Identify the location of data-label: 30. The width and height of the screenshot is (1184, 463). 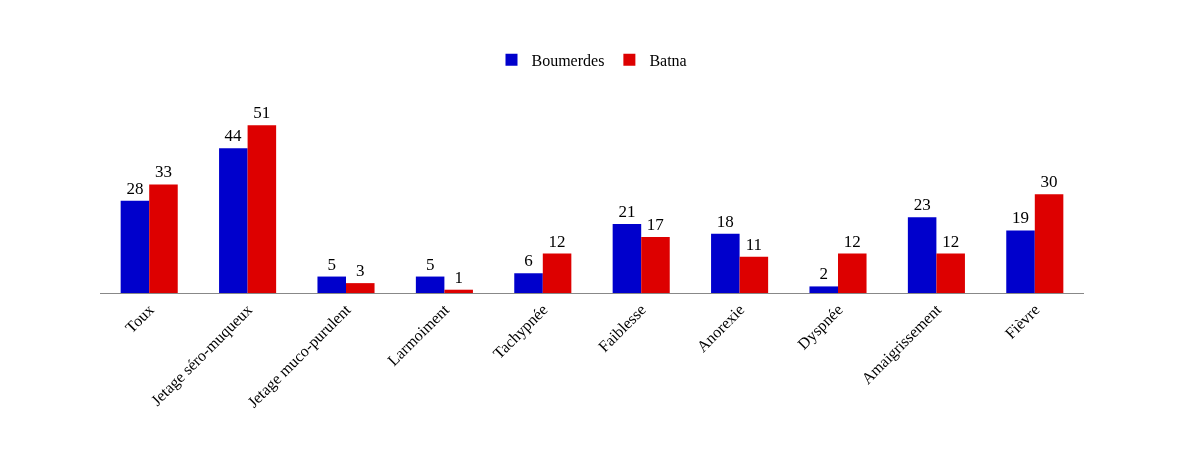
(1049, 182).